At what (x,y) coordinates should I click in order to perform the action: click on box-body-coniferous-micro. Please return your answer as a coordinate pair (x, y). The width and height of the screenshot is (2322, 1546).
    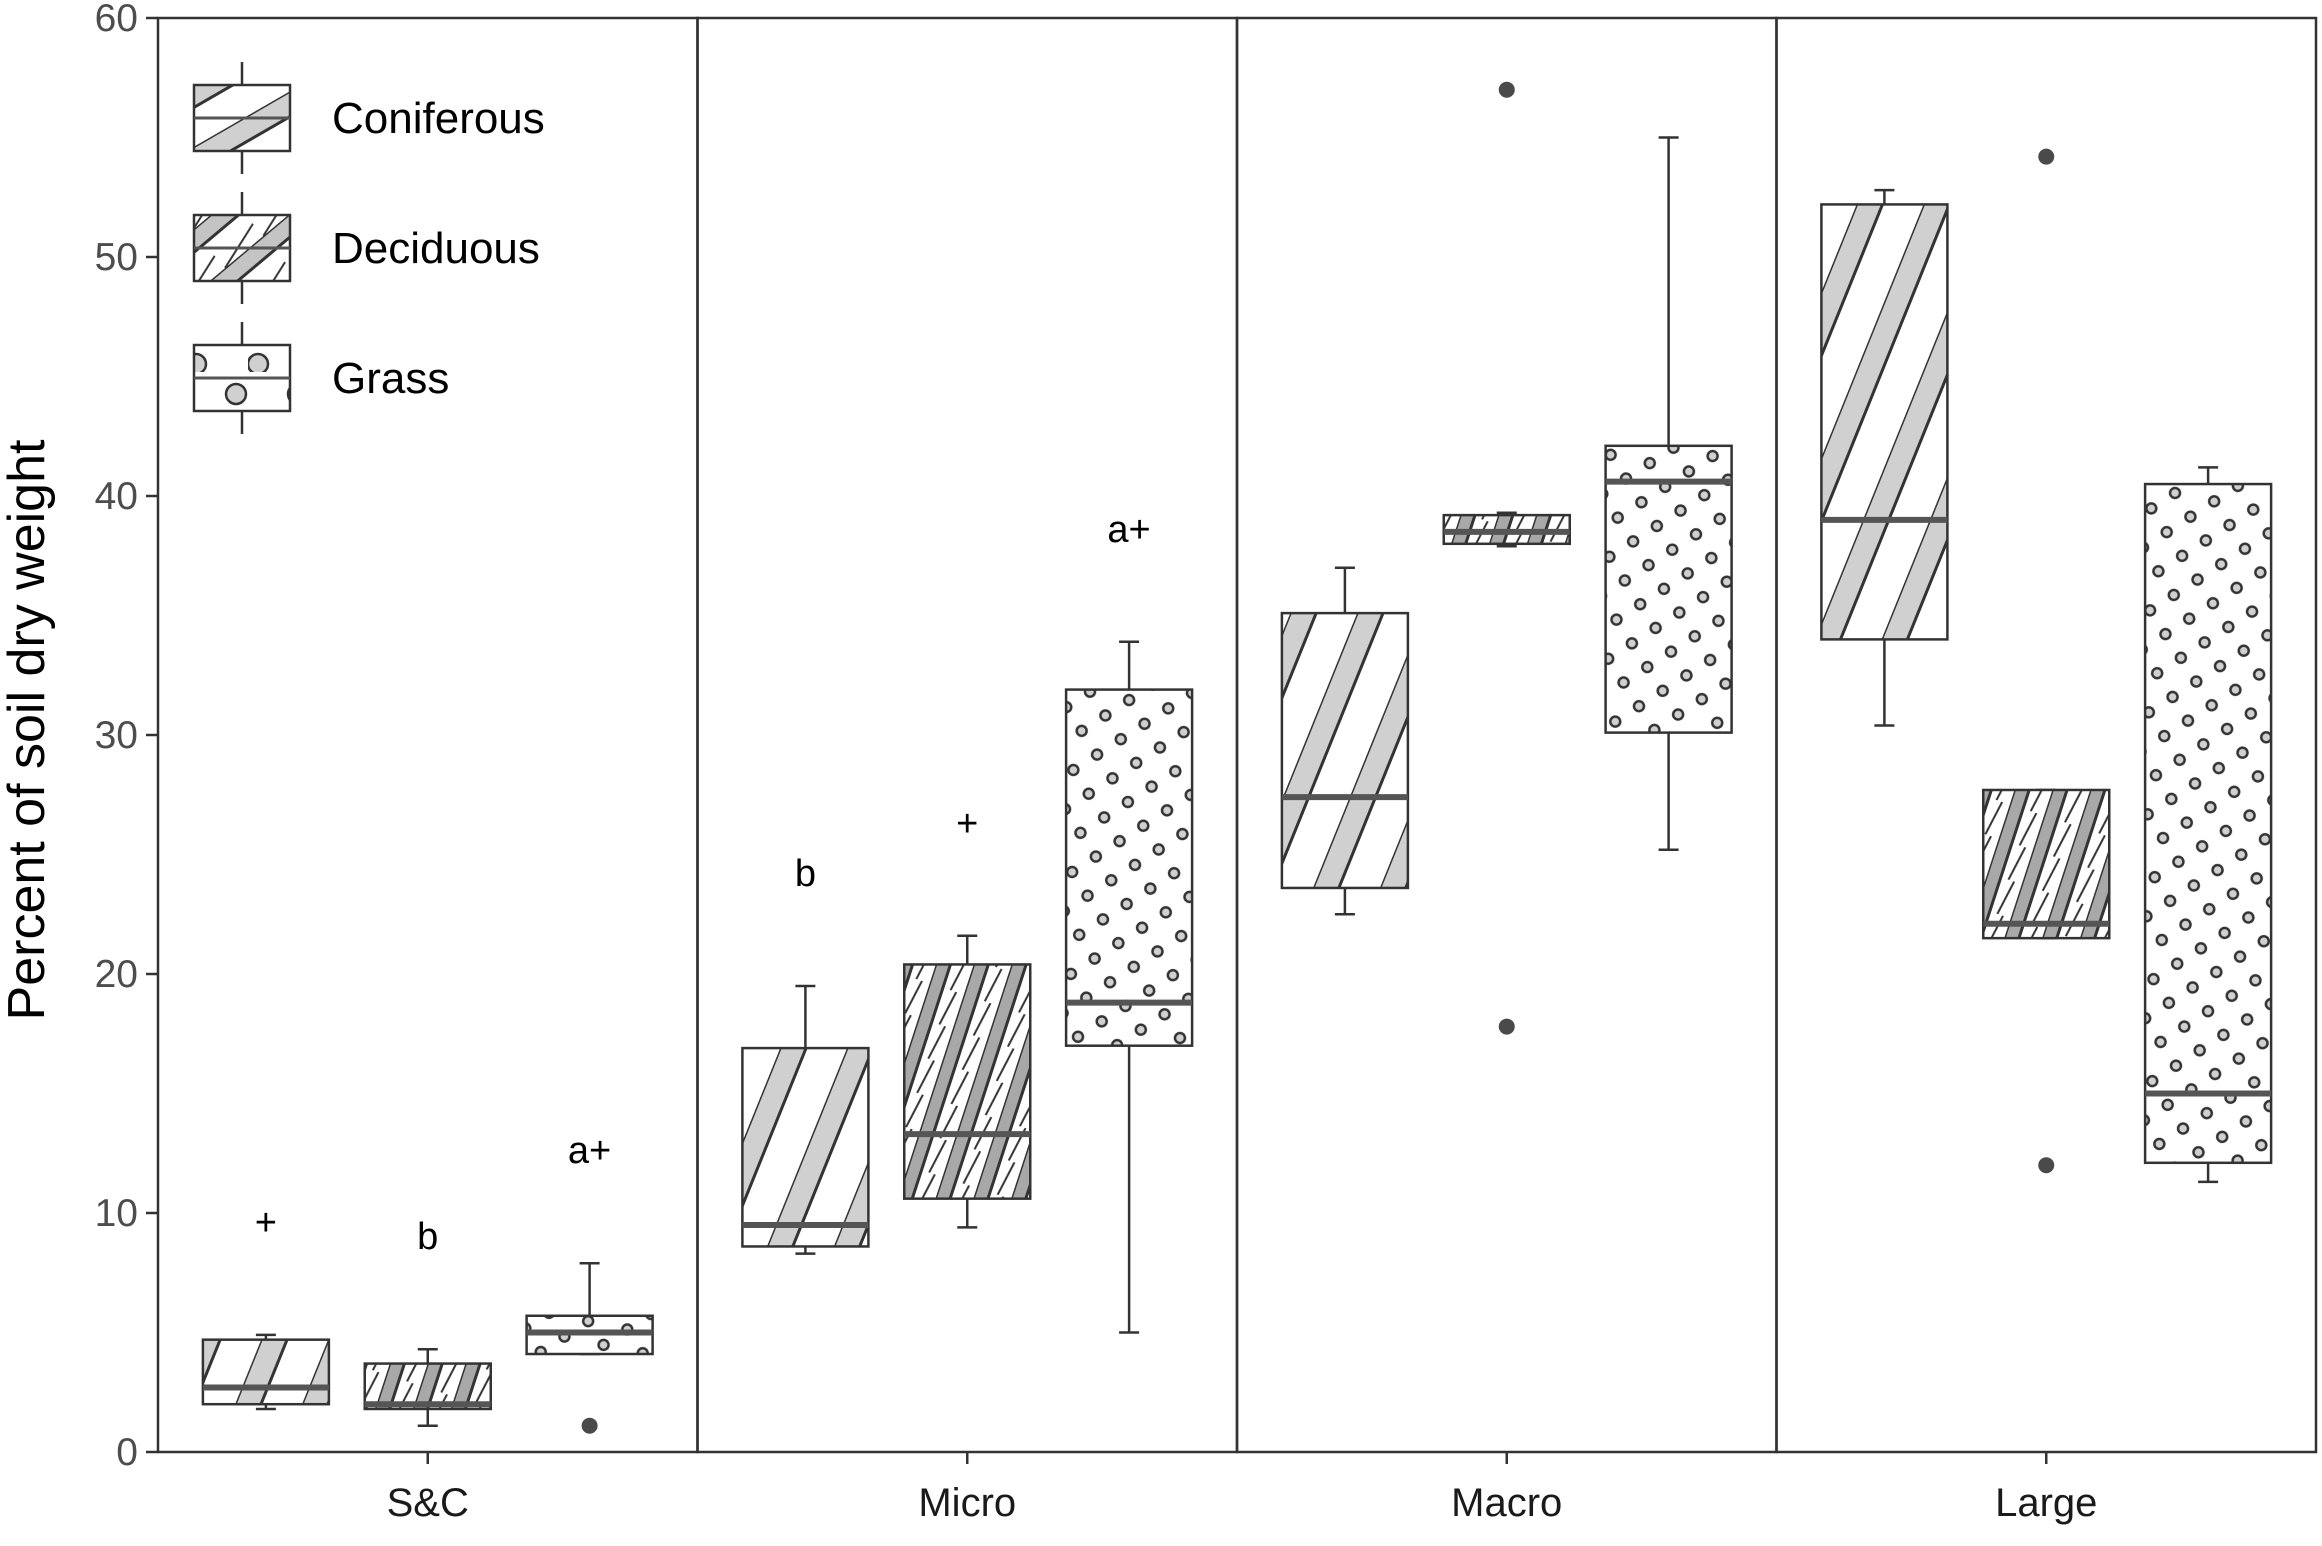
    Looking at the image, I should click on (805, 1147).